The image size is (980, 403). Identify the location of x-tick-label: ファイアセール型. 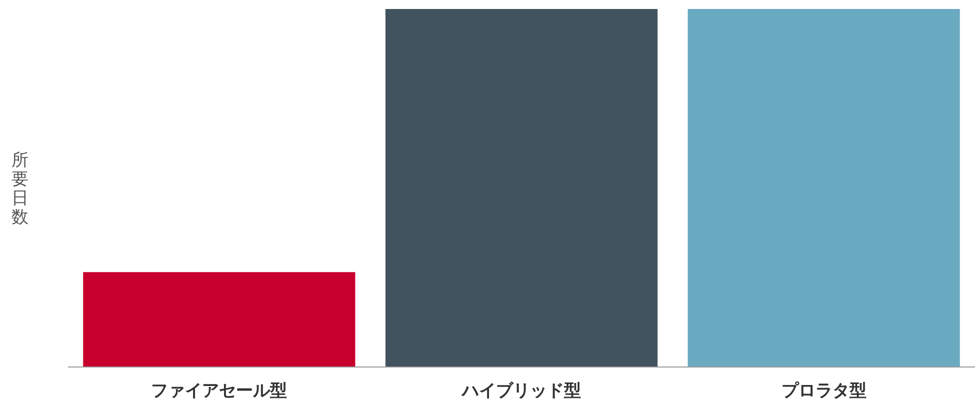
(219, 390).